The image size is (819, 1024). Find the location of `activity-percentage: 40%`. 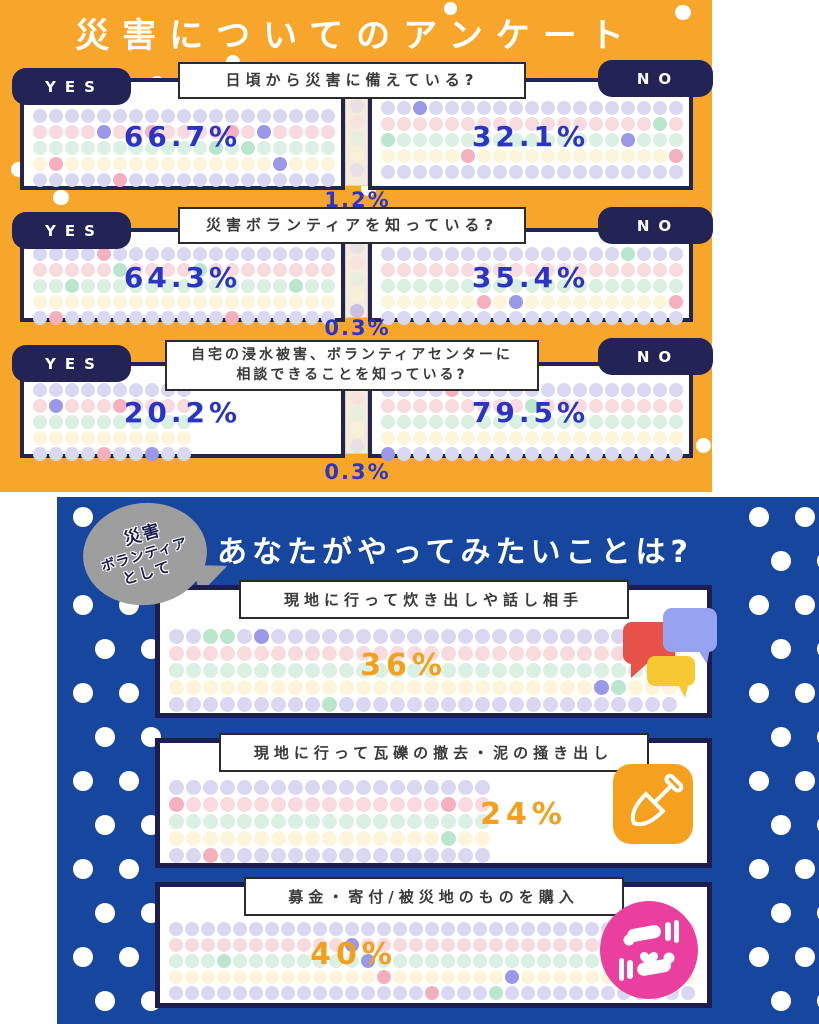

activity-percentage: 40% is located at coordinates (353, 954).